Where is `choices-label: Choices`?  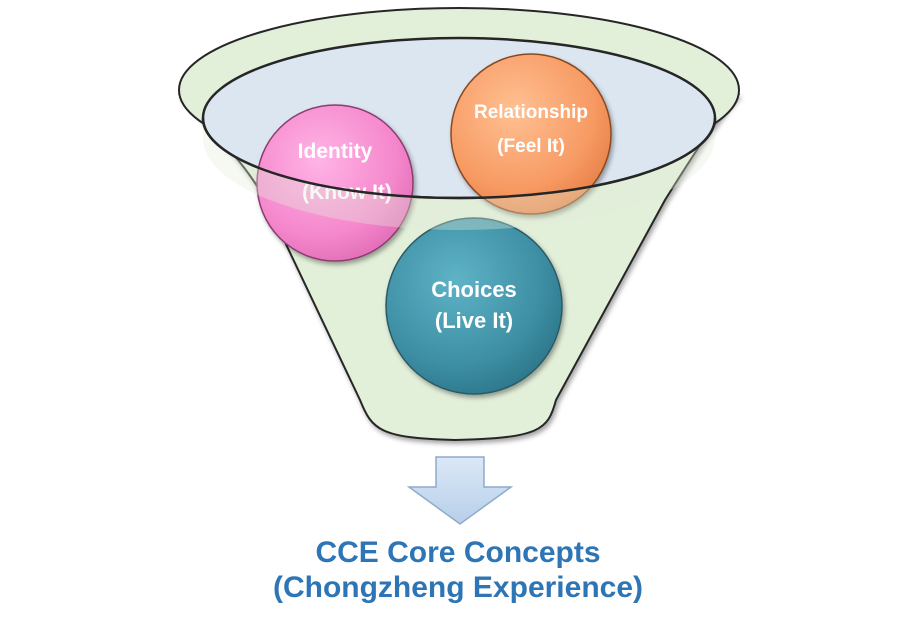
choices-label: Choices is located at coordinates (474, 289).